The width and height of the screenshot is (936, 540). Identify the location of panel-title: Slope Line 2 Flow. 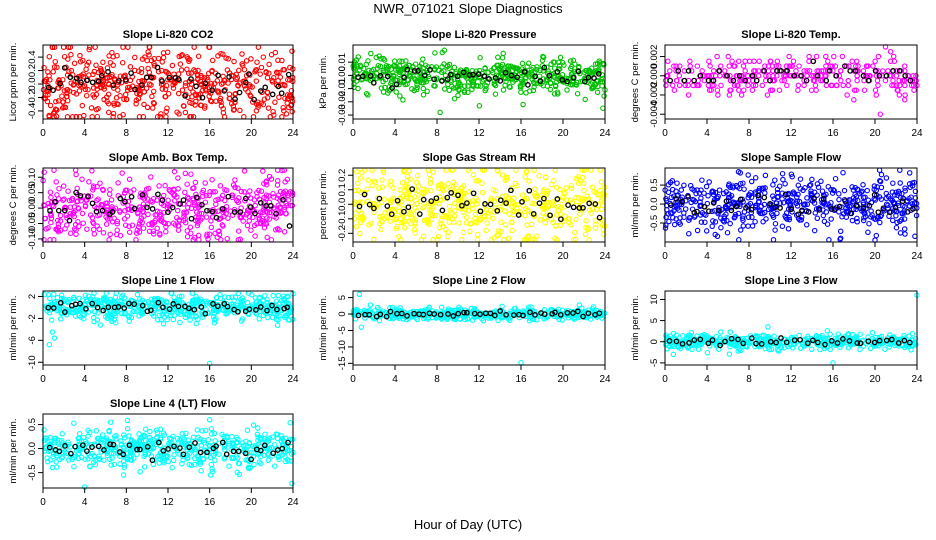
(479, 281).